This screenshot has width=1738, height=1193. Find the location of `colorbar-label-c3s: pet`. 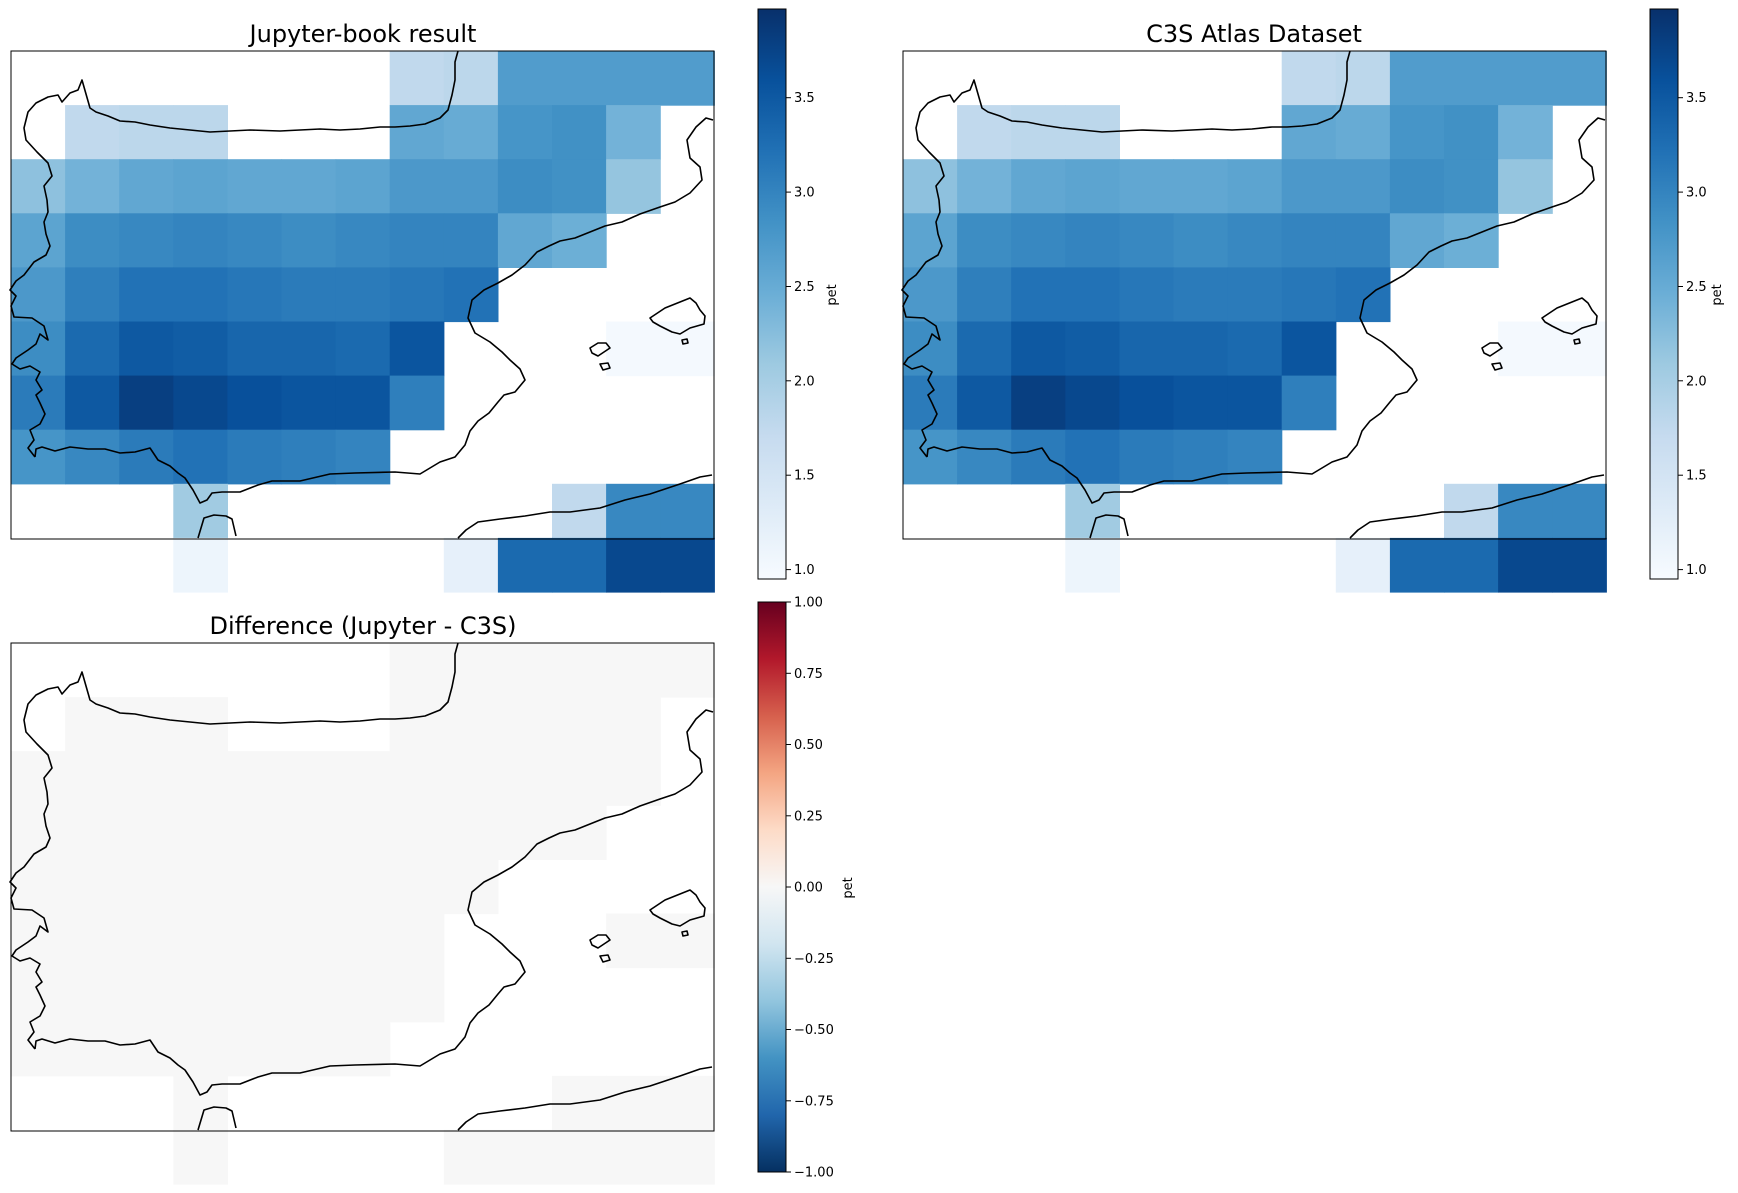

colorbar-label-c3s: pet is located at coordinates (1717, 294).